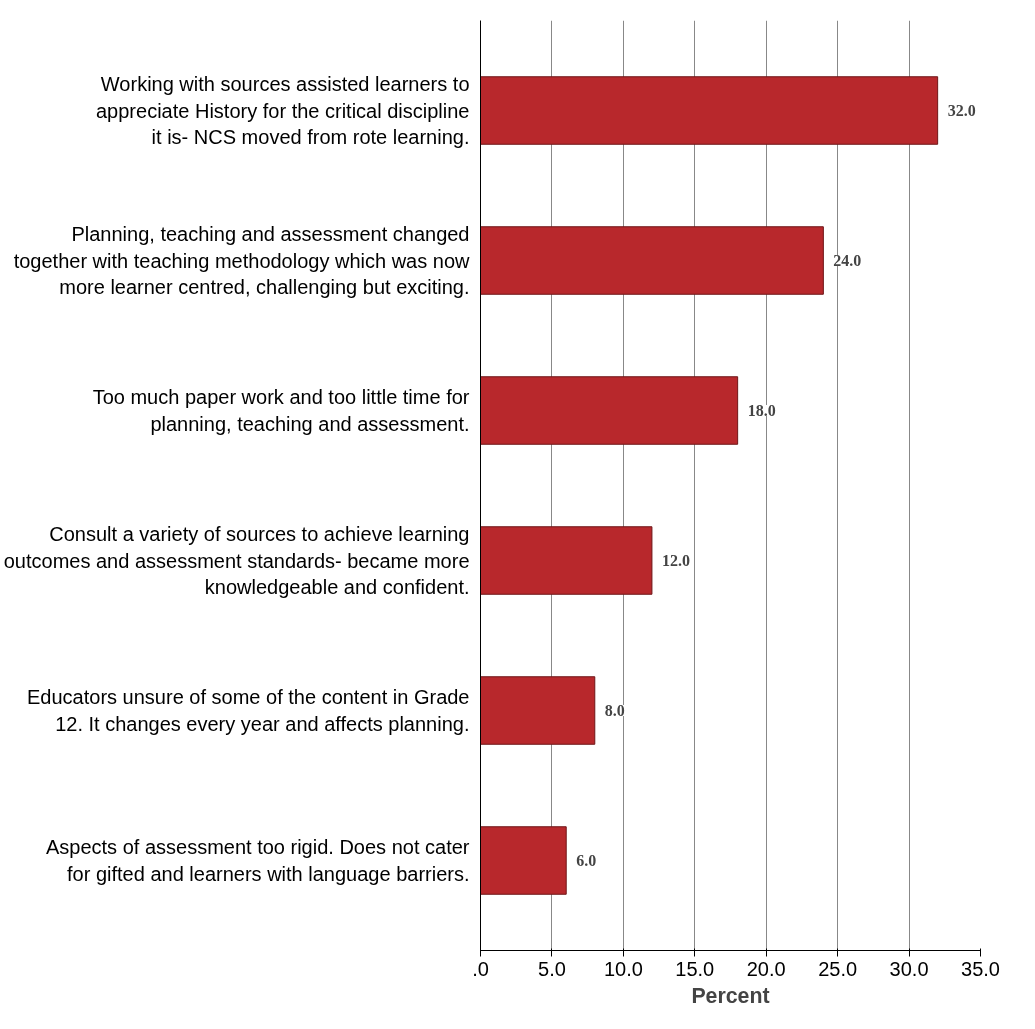 This screenshot has width=1035, height=1029. What do you see at coordinates (257, 860) in the screenshot?
I see `y-tick-label: Aspects of assessment too rigid. Does not cater for gifted and learners with language barriers.` at bounding box center [257, 860].